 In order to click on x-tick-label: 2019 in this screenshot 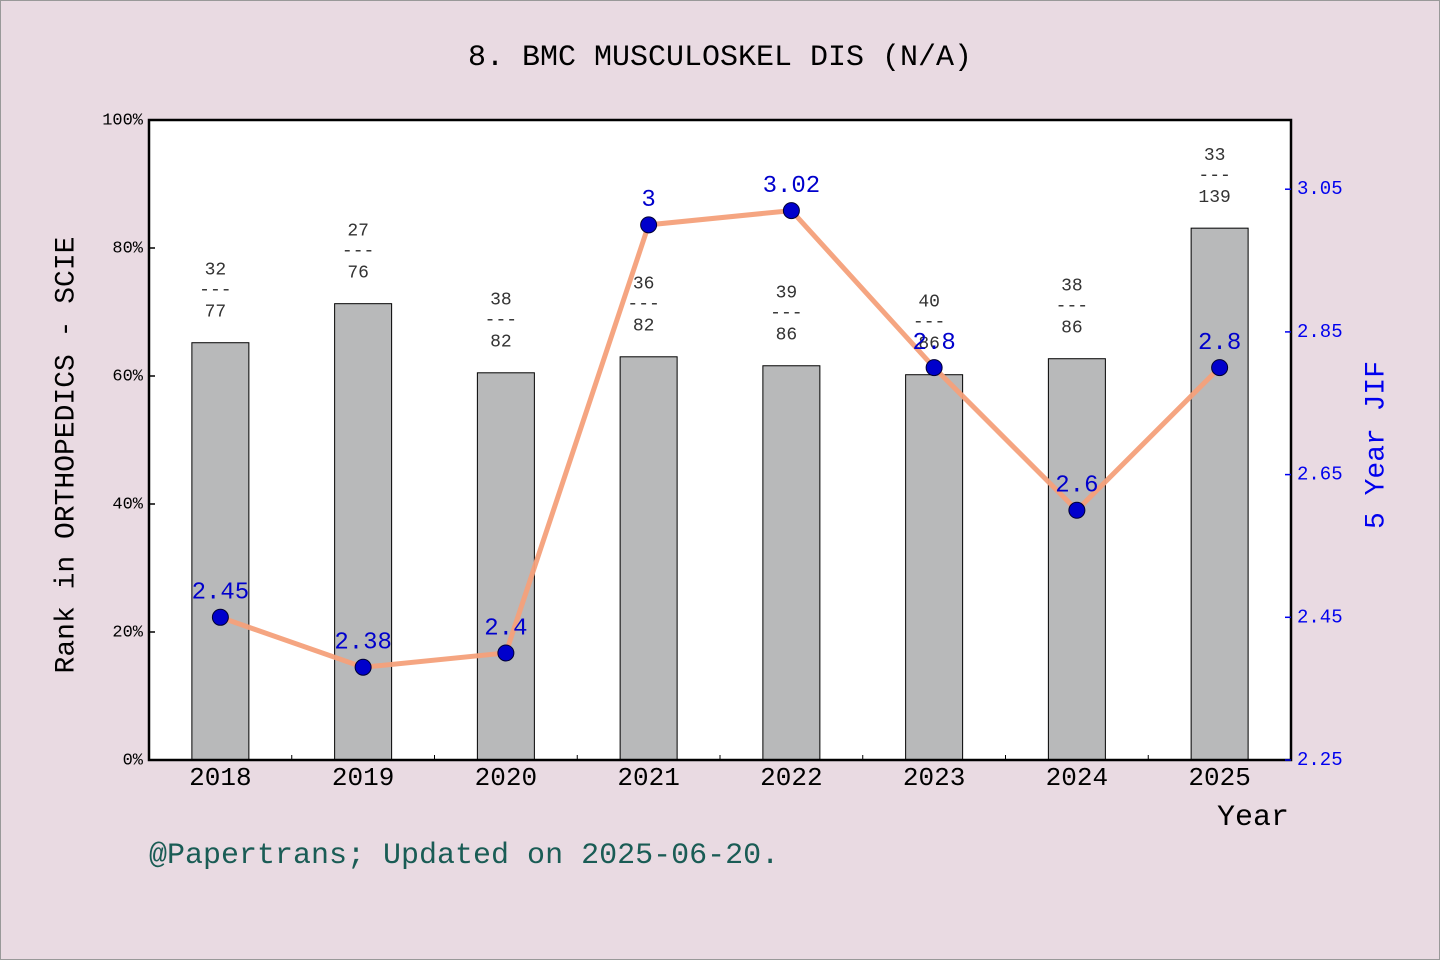, I will do `click(363, 778)`.